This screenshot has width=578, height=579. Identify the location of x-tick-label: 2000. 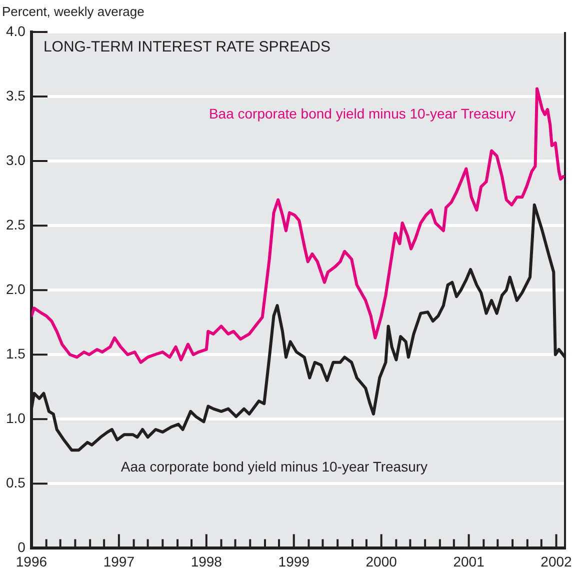
(382, 561).